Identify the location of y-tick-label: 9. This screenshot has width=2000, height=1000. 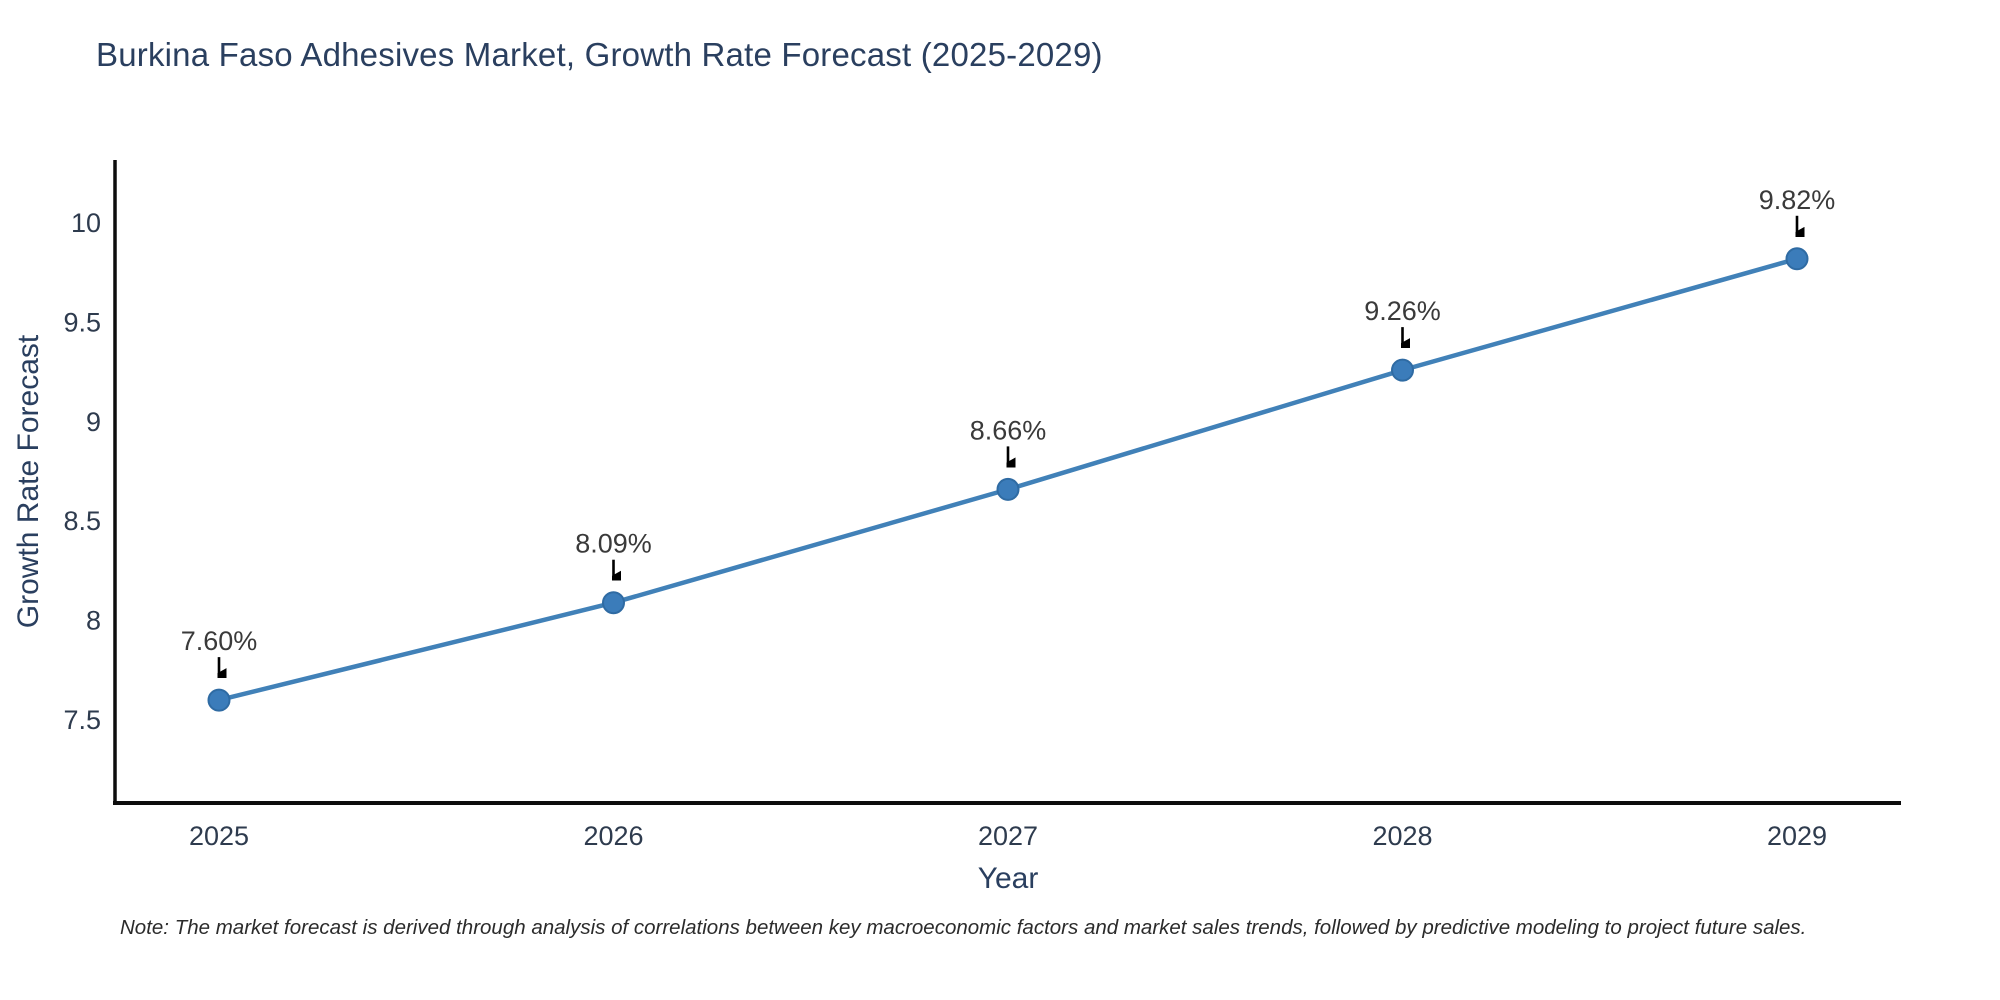
(93, 422).